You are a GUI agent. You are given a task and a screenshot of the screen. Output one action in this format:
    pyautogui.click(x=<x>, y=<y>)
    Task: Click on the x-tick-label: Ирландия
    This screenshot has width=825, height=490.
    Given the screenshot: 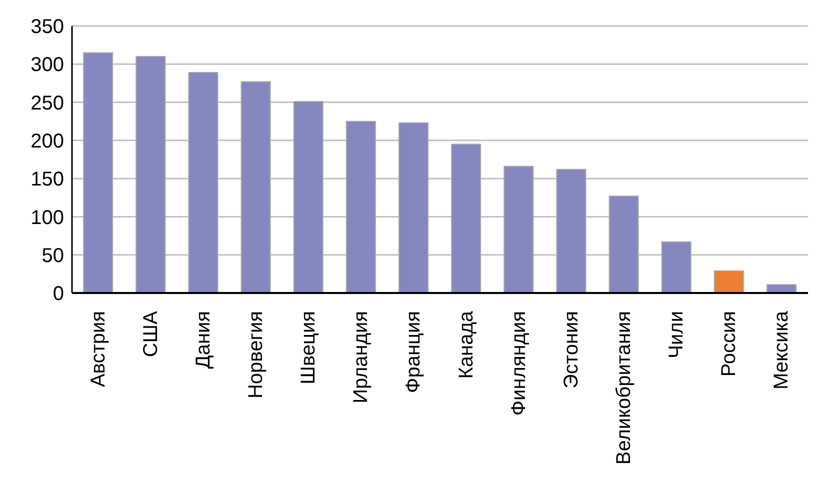 What is the action you would take?
    pyautogui.click(x=361, y=357)
    